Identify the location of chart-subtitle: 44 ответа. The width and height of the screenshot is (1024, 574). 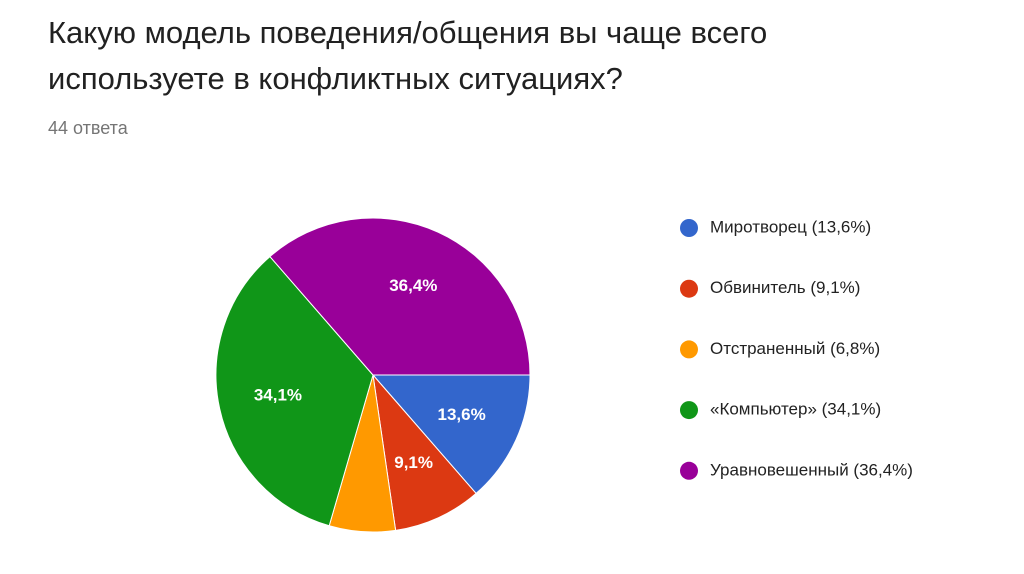
(88, 128).